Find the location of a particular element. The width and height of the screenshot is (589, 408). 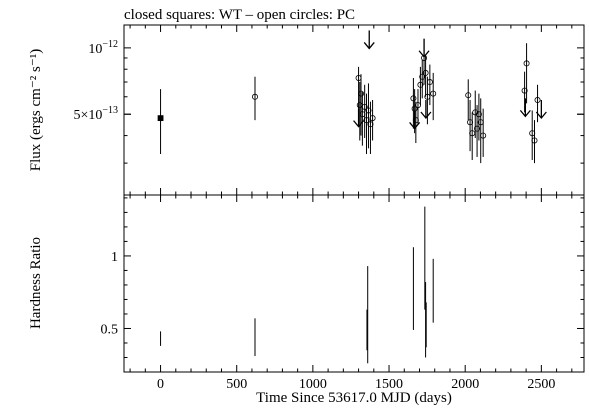

flux-y-axis-label: Flux (ergs cm⁻² s⁻¹) is located at coordinates (36, 110).